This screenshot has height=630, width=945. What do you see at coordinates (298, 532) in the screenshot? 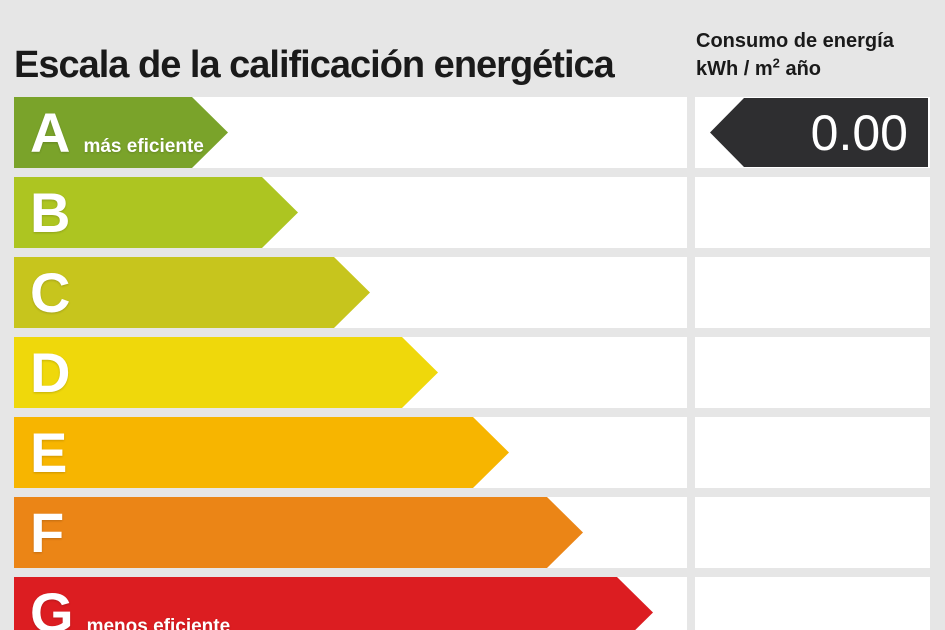
I see `rating-bar-f: F` at bounding box center [298, 532].